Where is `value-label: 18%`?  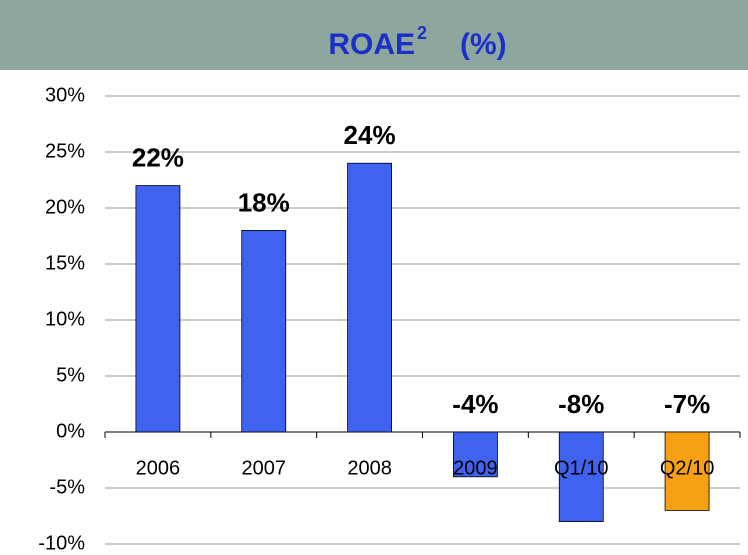 value-label: 18% is located at coordinates (264, 202).